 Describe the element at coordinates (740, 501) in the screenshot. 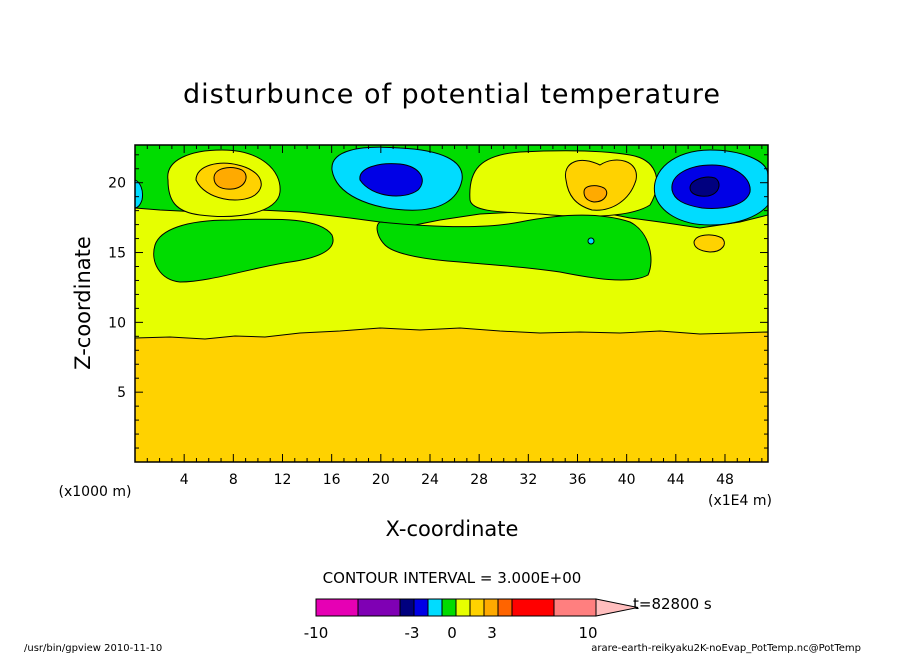

I see `x-unit-right: (x1E4 m)` at that location.